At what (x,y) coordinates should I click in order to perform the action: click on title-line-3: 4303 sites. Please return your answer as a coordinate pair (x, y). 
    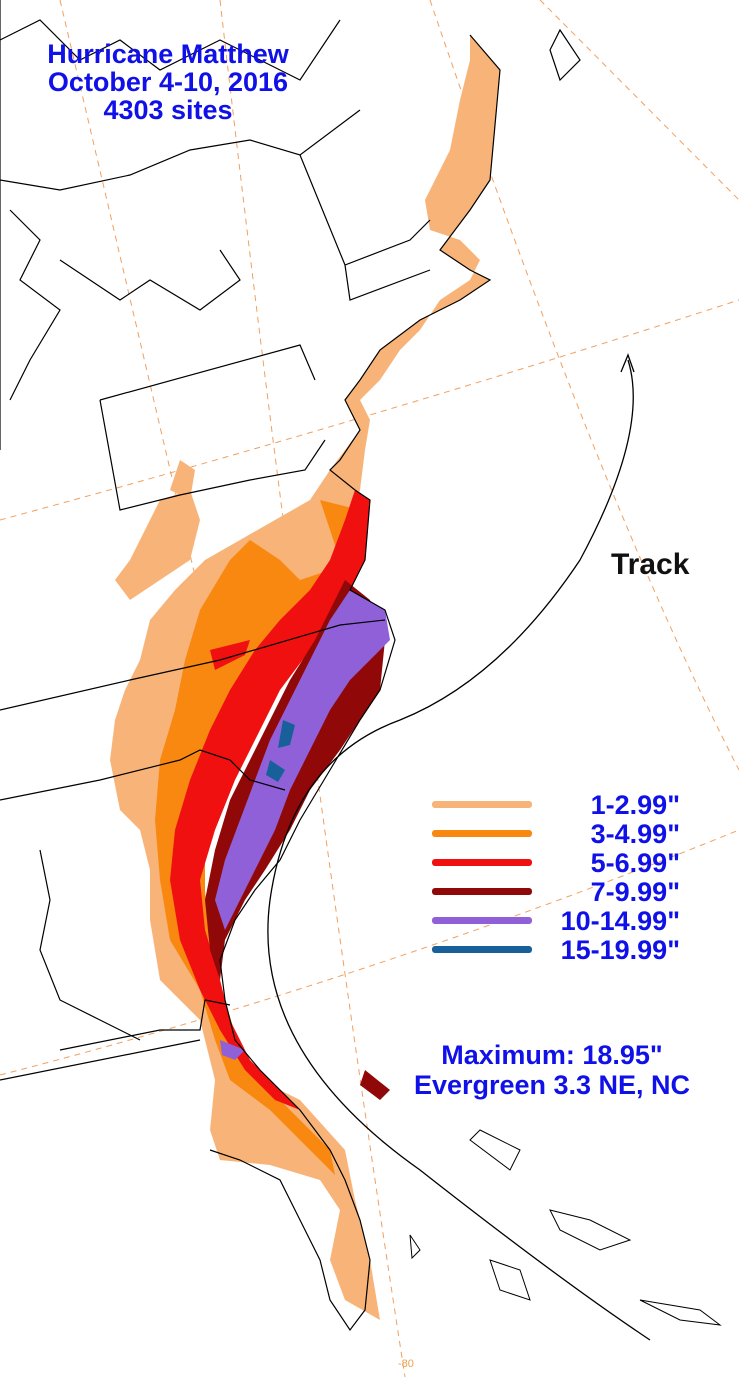
    Looking at the image, I should click on (168, 110).